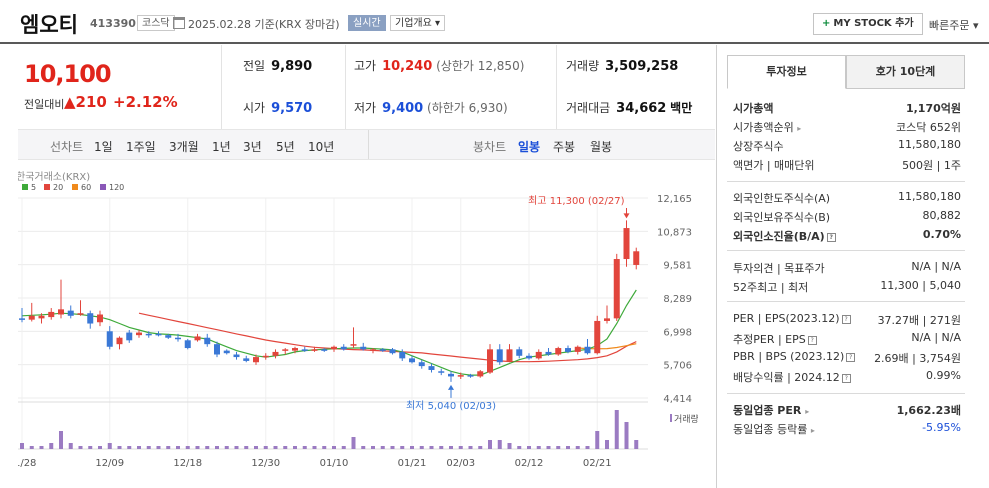  Describe the element at coordinates (847, 216) in the screenshot. I see `row-foreign-hold: 외국인보유주식수(B) 80,882` at that location.